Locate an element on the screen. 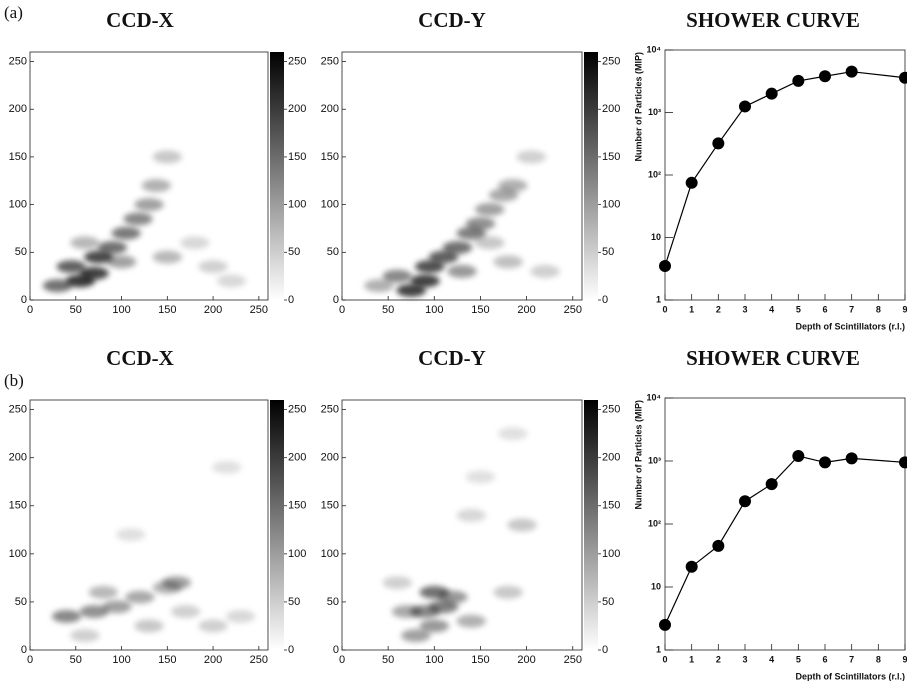 The image size is (907, 681). x-tick-label: 9 is located at coordinates (904, 309).